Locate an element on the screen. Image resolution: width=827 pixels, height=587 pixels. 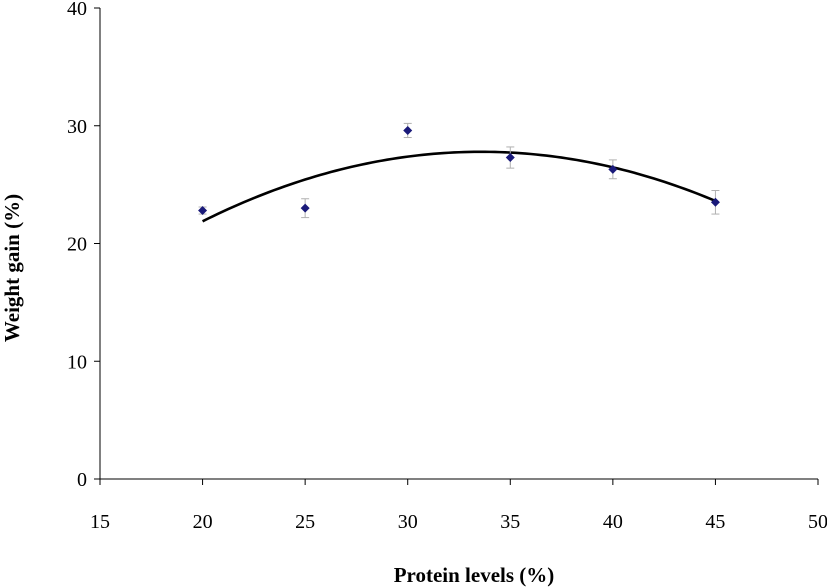
y-axis-title: Weight gain (%) is located at coordinates (12, 268).